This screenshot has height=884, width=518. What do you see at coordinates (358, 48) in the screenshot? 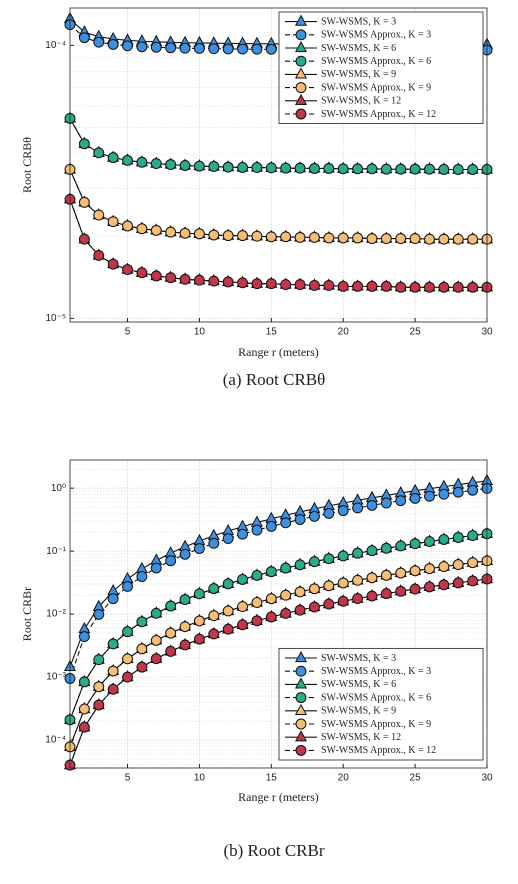
I see `legend-label: SW-WSMS, K = 6` at bounding box center [358, 48].